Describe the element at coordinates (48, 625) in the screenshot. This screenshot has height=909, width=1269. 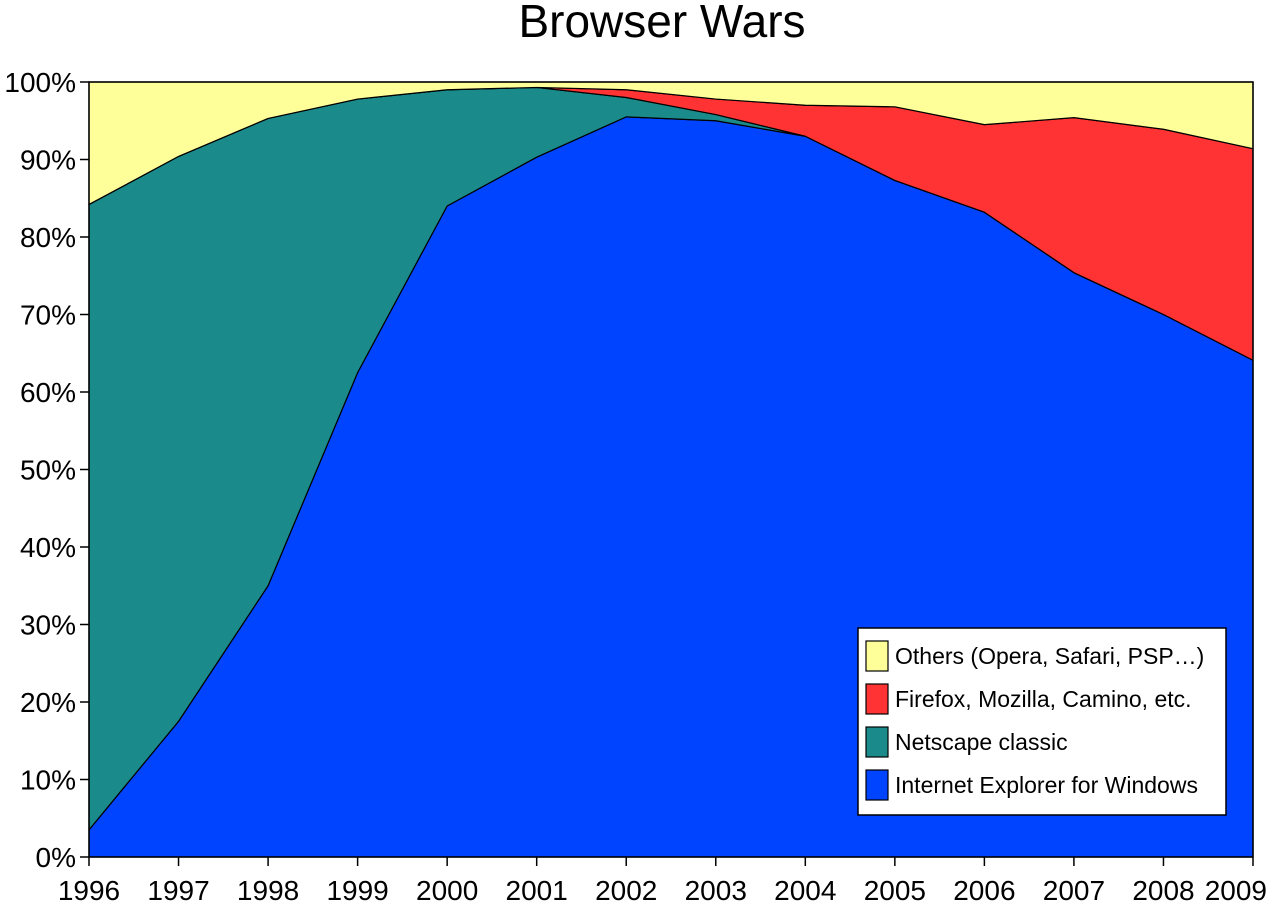
I see `y-tick-label: 30%` at that location.